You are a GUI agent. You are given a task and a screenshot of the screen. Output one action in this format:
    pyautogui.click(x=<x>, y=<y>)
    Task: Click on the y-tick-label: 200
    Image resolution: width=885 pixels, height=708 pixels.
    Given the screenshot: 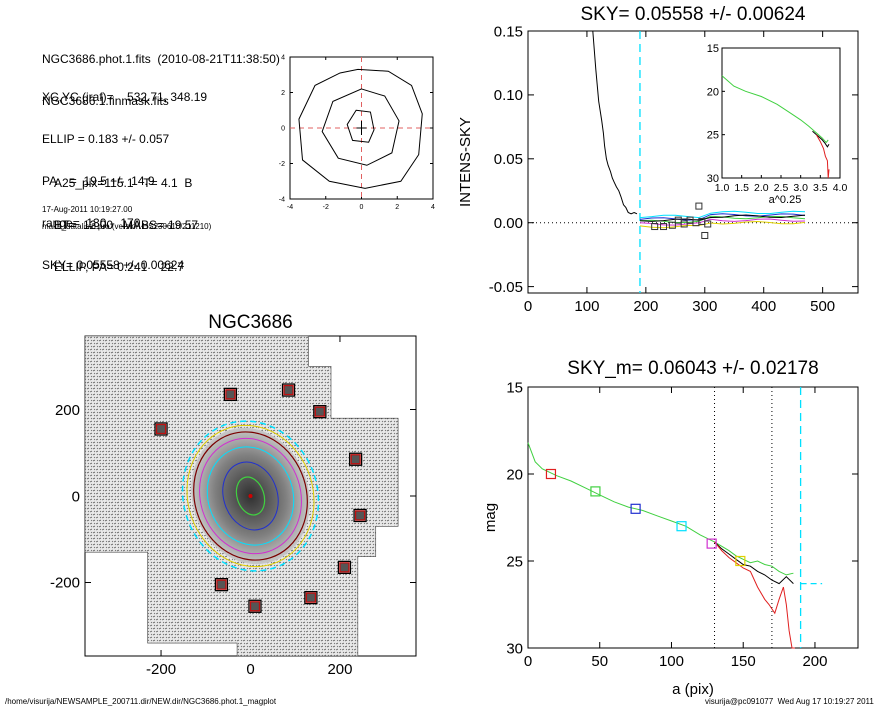 What is the action you would take?
    pyautogui.click(x=67, y=410)
    